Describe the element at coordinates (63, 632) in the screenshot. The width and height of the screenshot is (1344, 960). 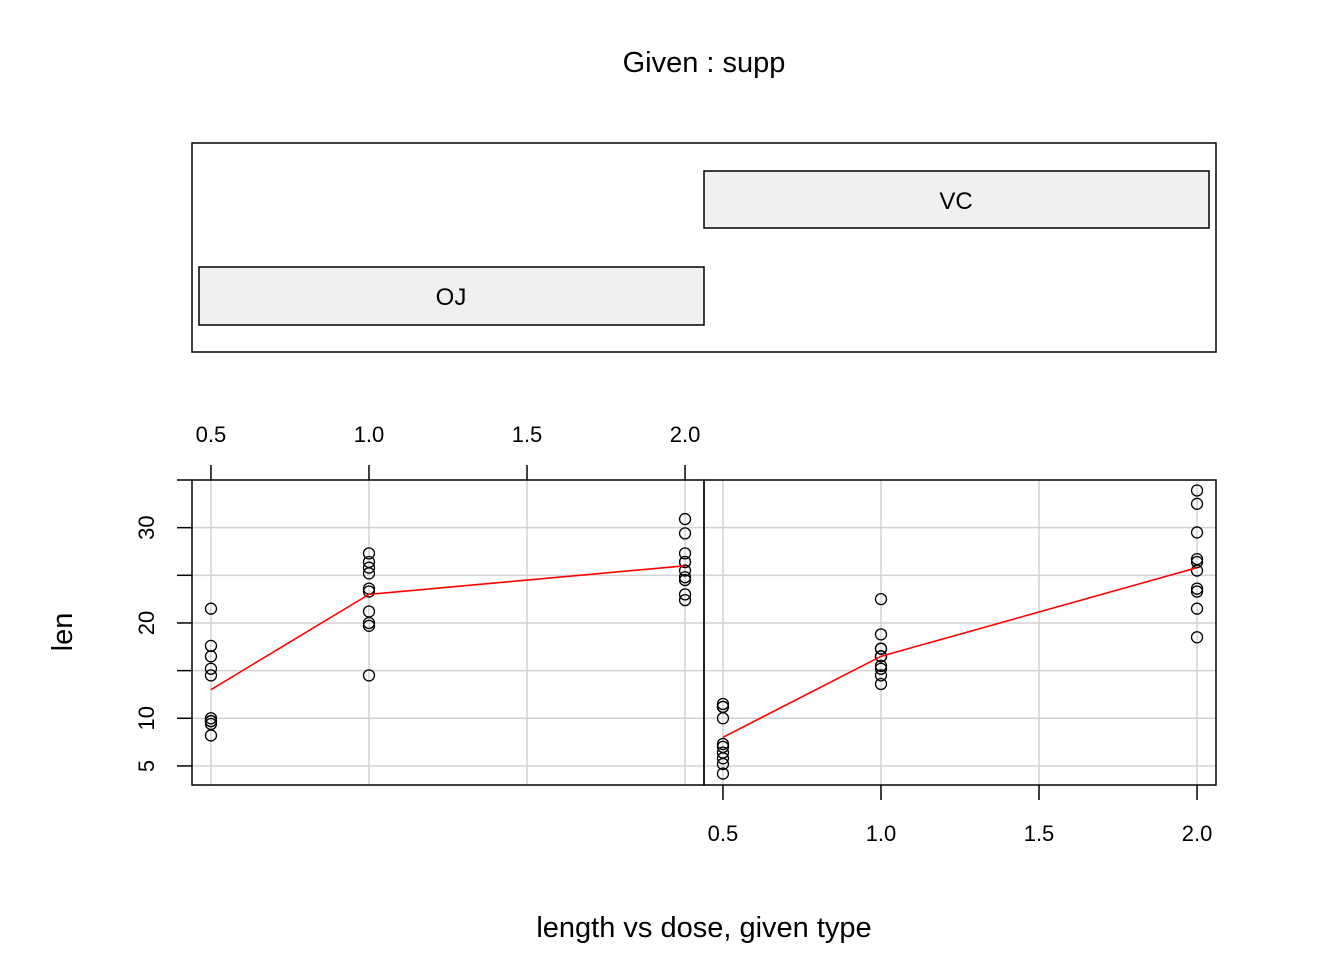
I see `y-axis-label: len` at that location.